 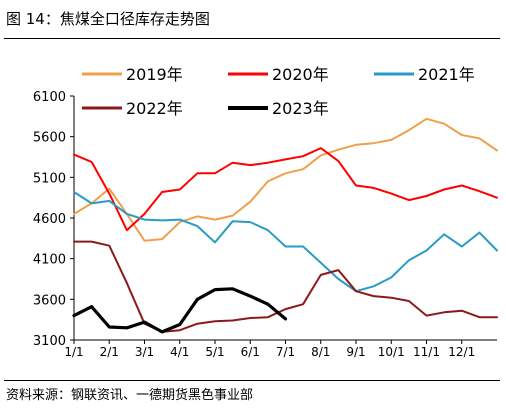 What do you see at coordinates (391, 352) in the screenshot?
I see `x-tick-label: 10/1` at bounding box center [391, 352].